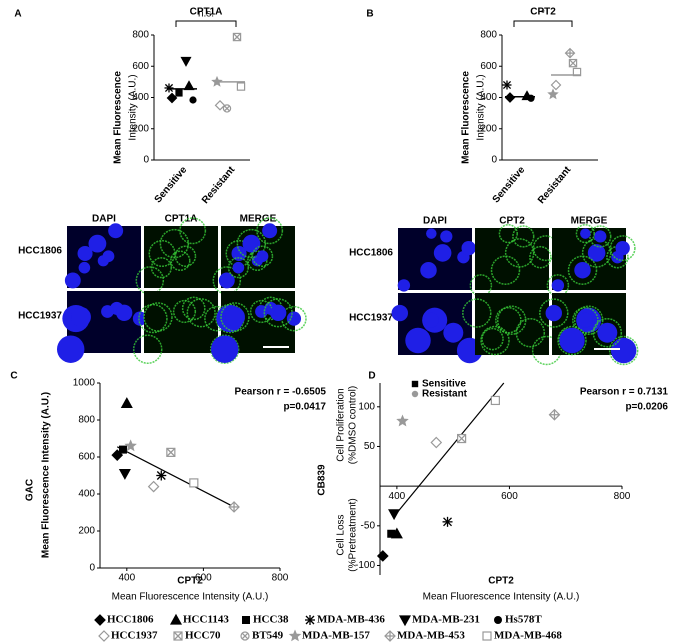 This screenshot has height=642, width=683. What do you see at coordinates (130, 620) in the screenshot?
I see `legend-label: HCC1806` at bounding box center [130, 620].